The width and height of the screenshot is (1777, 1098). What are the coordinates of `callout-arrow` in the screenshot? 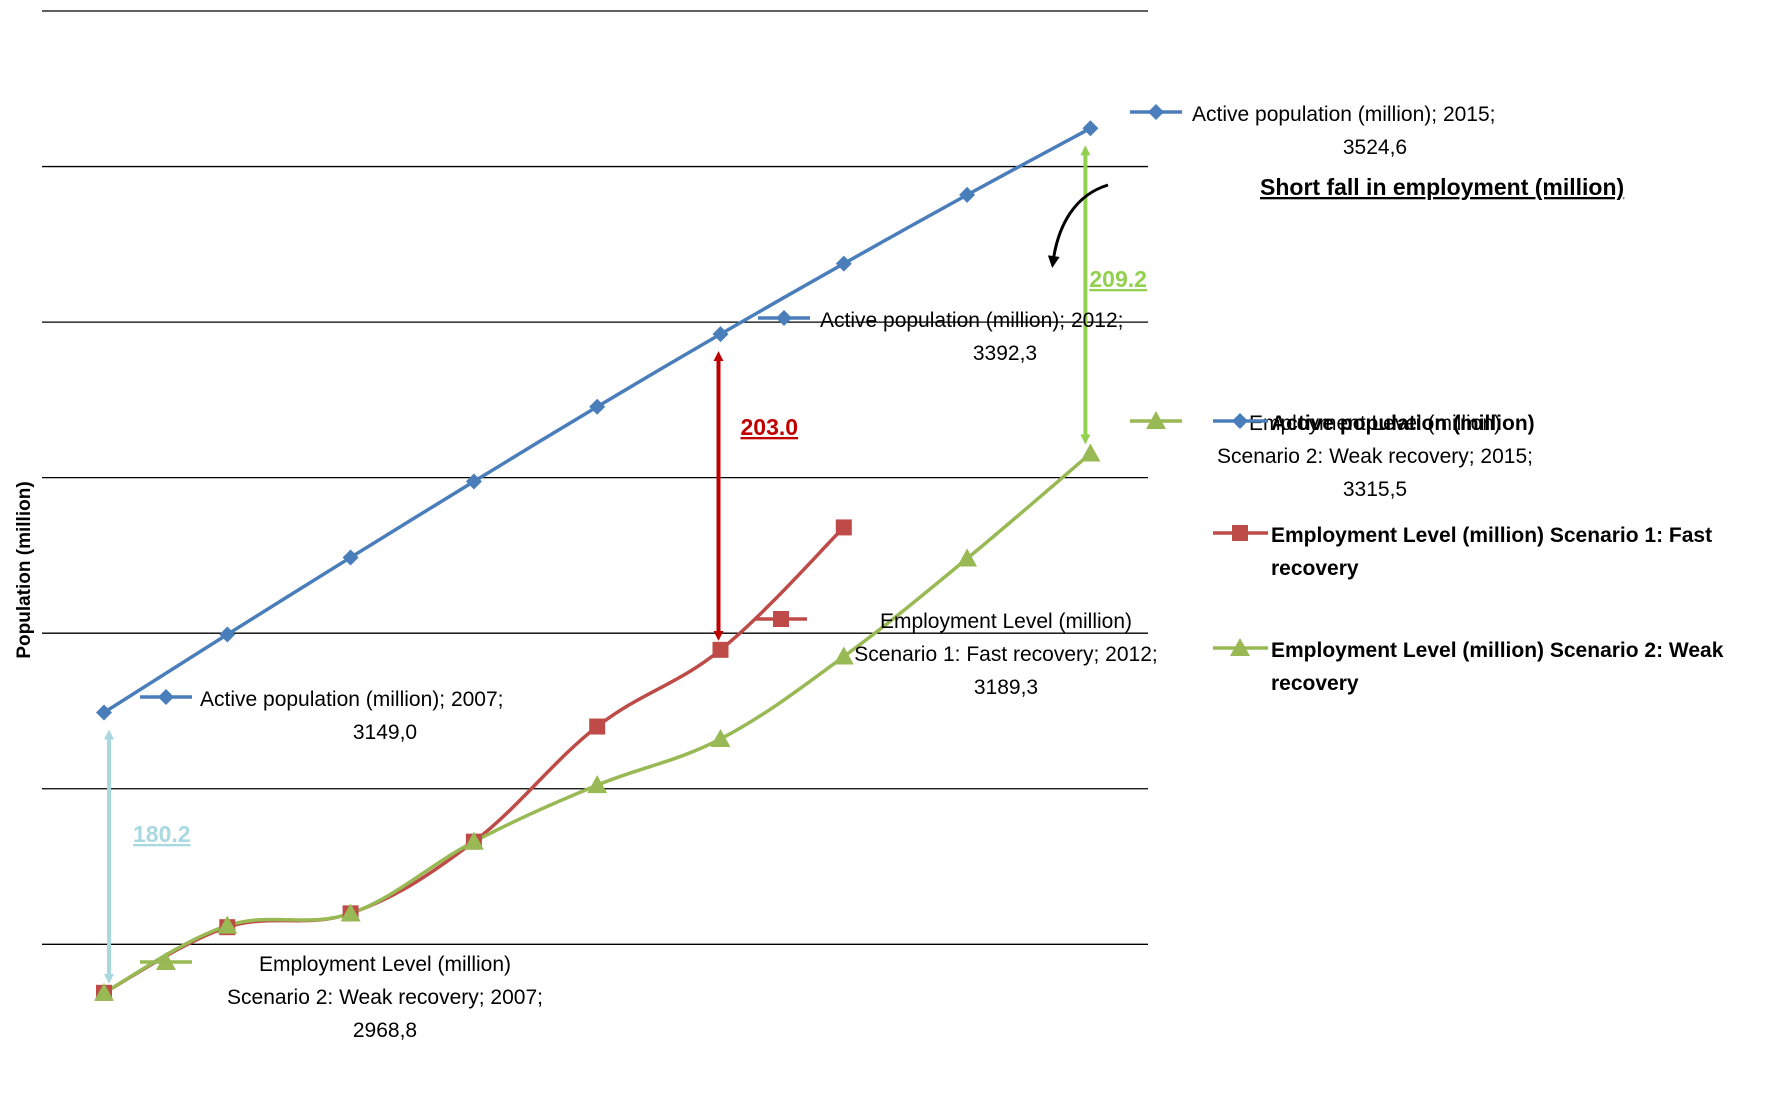 It's located at (1078, 225).